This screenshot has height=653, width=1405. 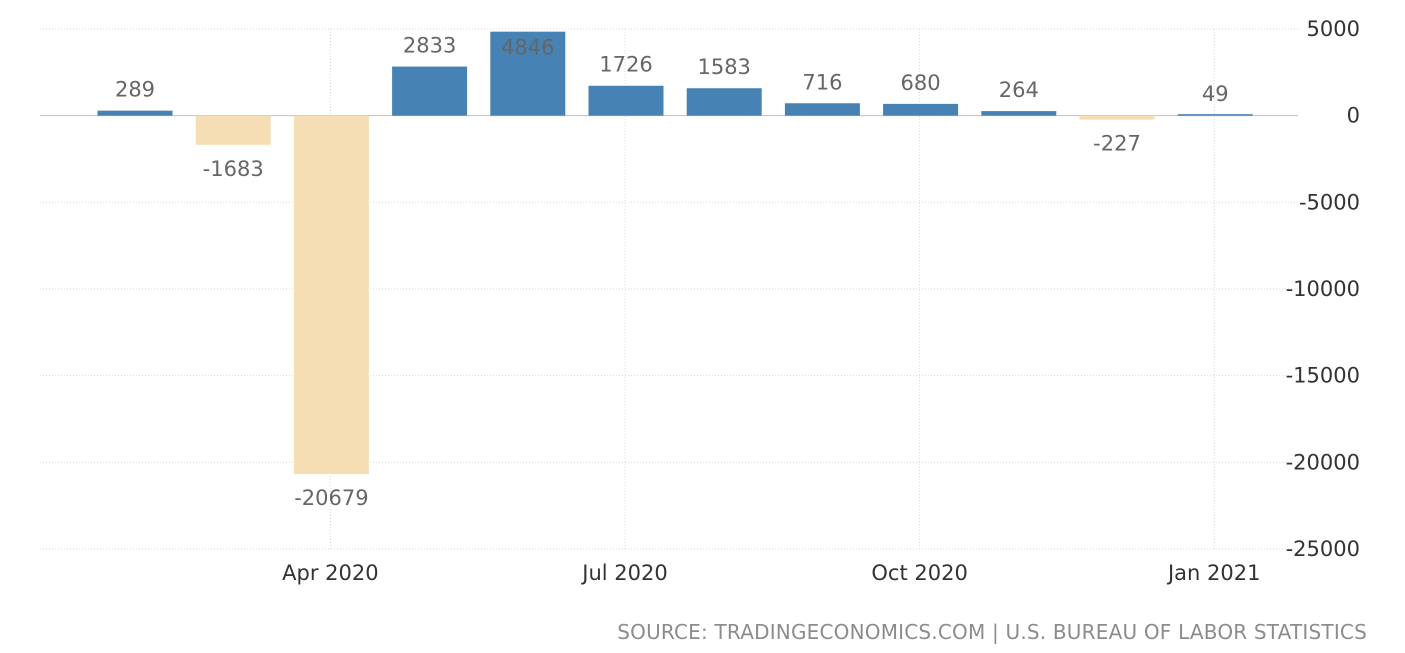 I want to click on x-axis: Apr 2020 Jul 2020 Oct 2020 Jan 2021, so click(x=771, y=573).